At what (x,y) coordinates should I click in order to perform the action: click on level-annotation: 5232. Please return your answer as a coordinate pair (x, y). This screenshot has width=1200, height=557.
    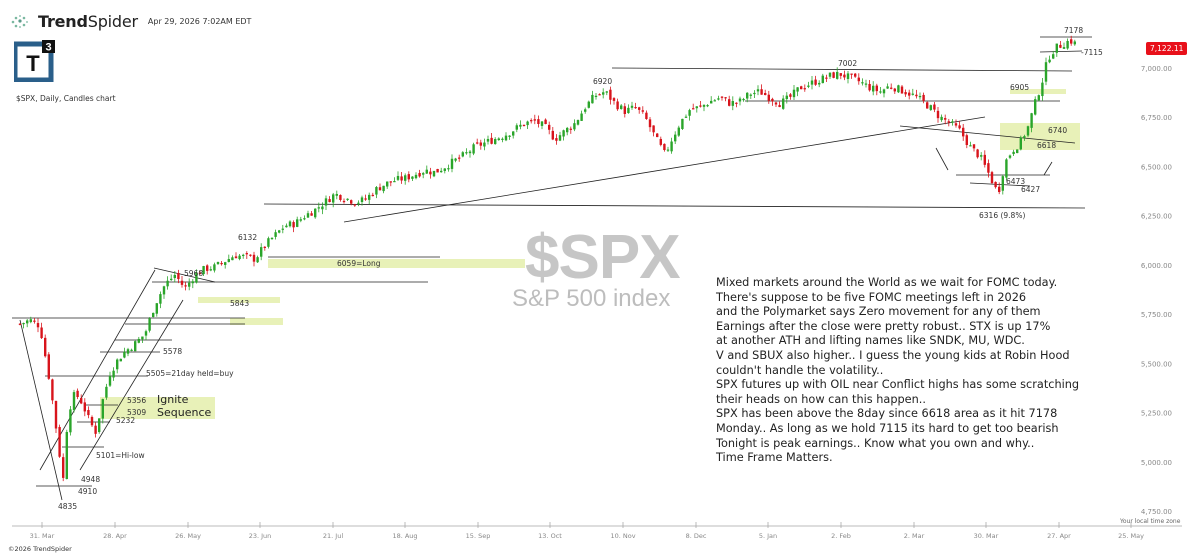
    Looking at the image, I should click on (125, 420).